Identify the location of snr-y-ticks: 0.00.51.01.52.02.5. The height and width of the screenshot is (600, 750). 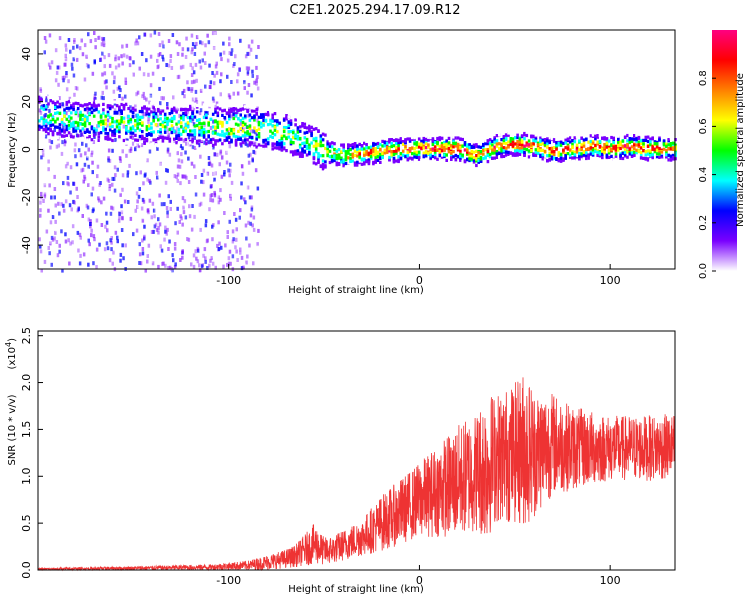
(31, 453).